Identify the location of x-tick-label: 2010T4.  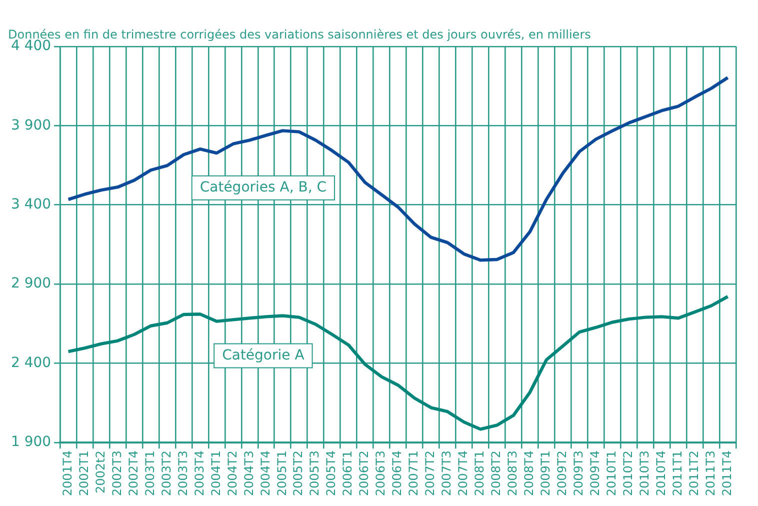
(661, 473).